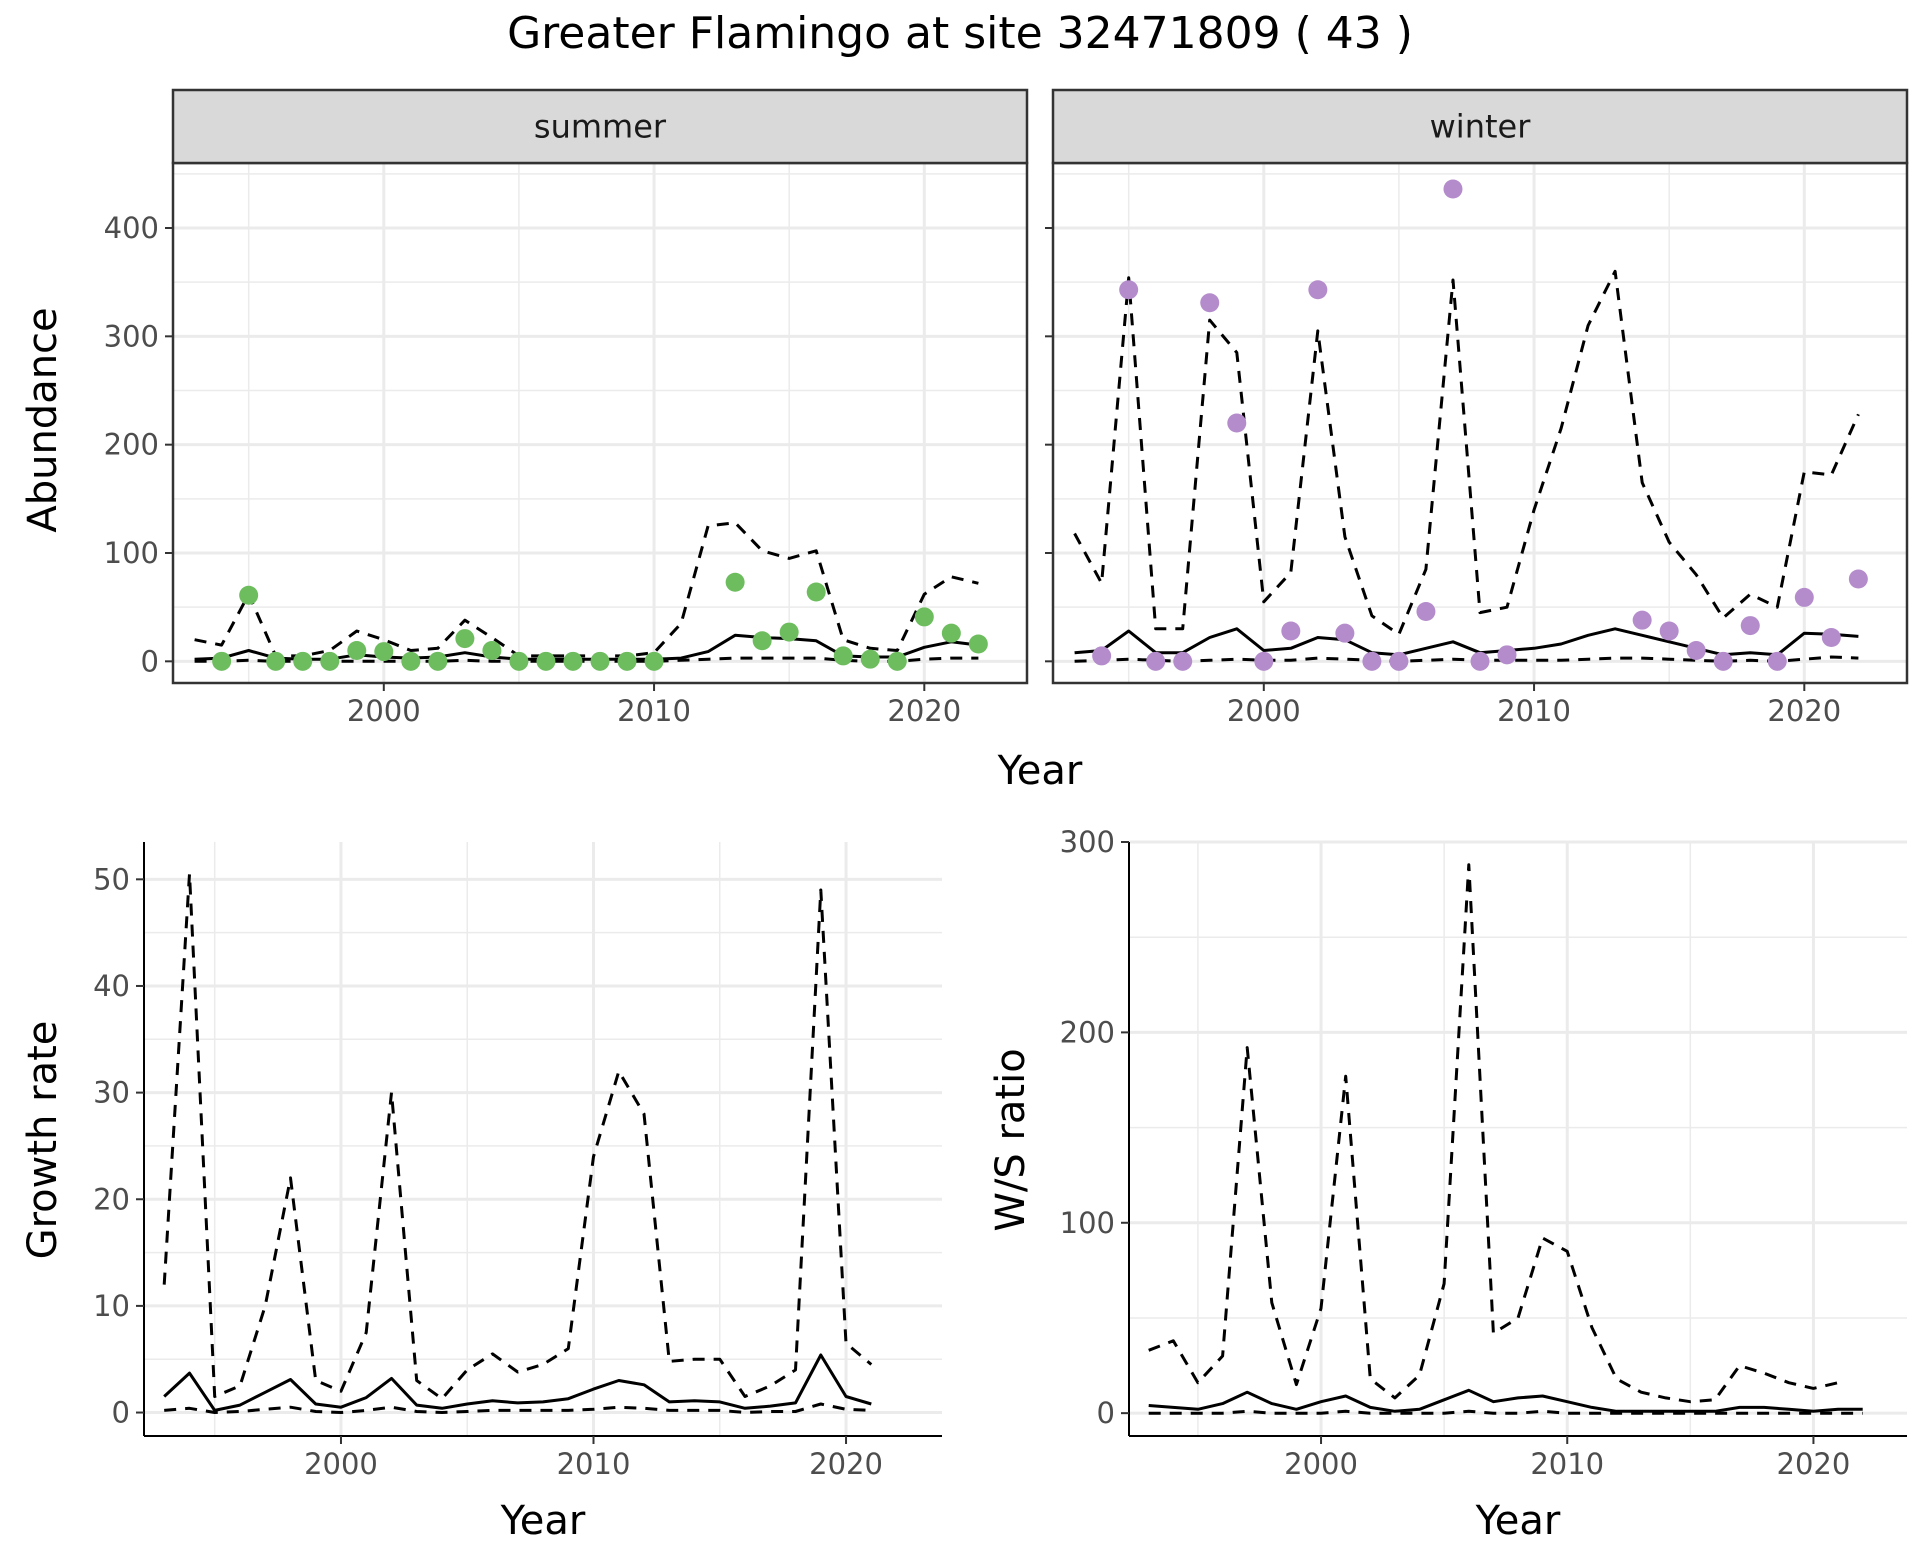 This screenshot has width=1920, height=1560. Describe the element at coordinates (111, 986) in the screenshot. I see `y-tick-label: 40` at that location.